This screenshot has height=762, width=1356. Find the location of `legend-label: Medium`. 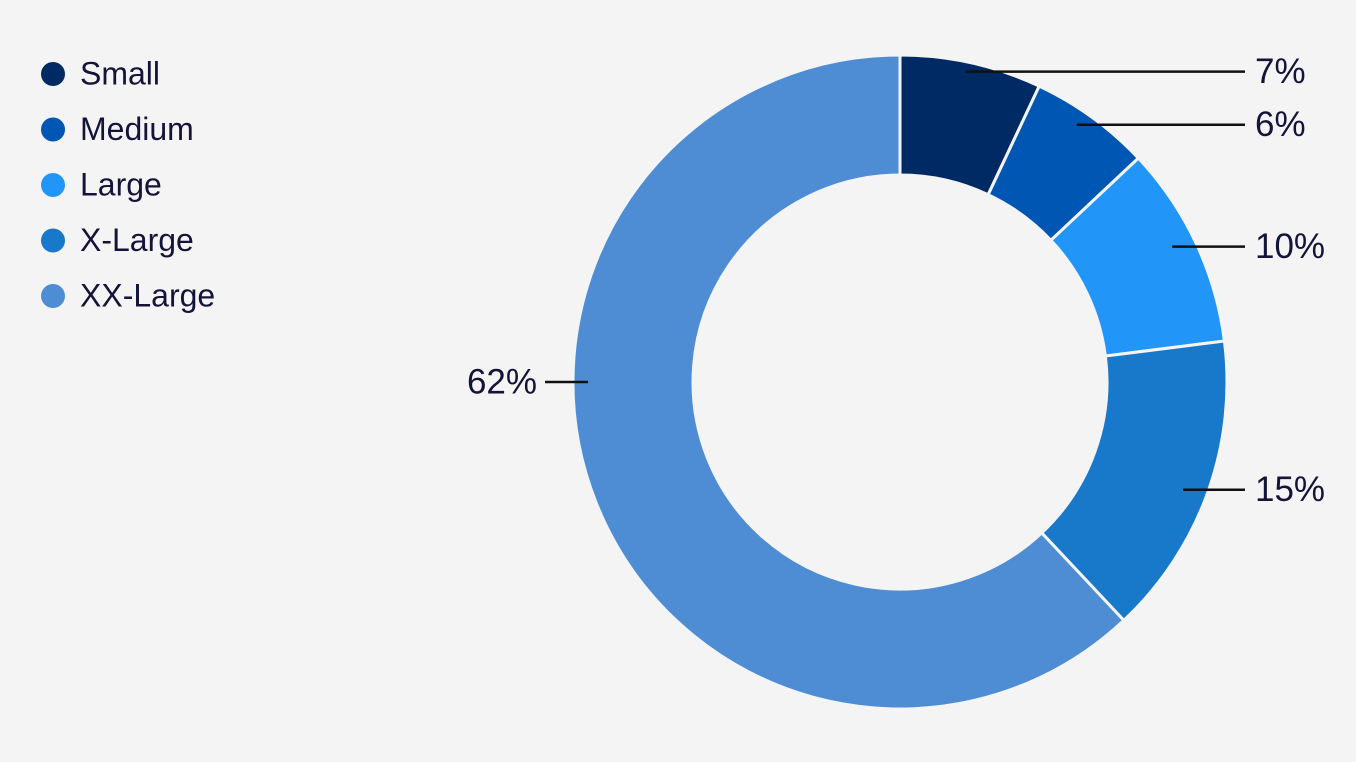

legend-label: Medium is located at coordinates (137, 129).